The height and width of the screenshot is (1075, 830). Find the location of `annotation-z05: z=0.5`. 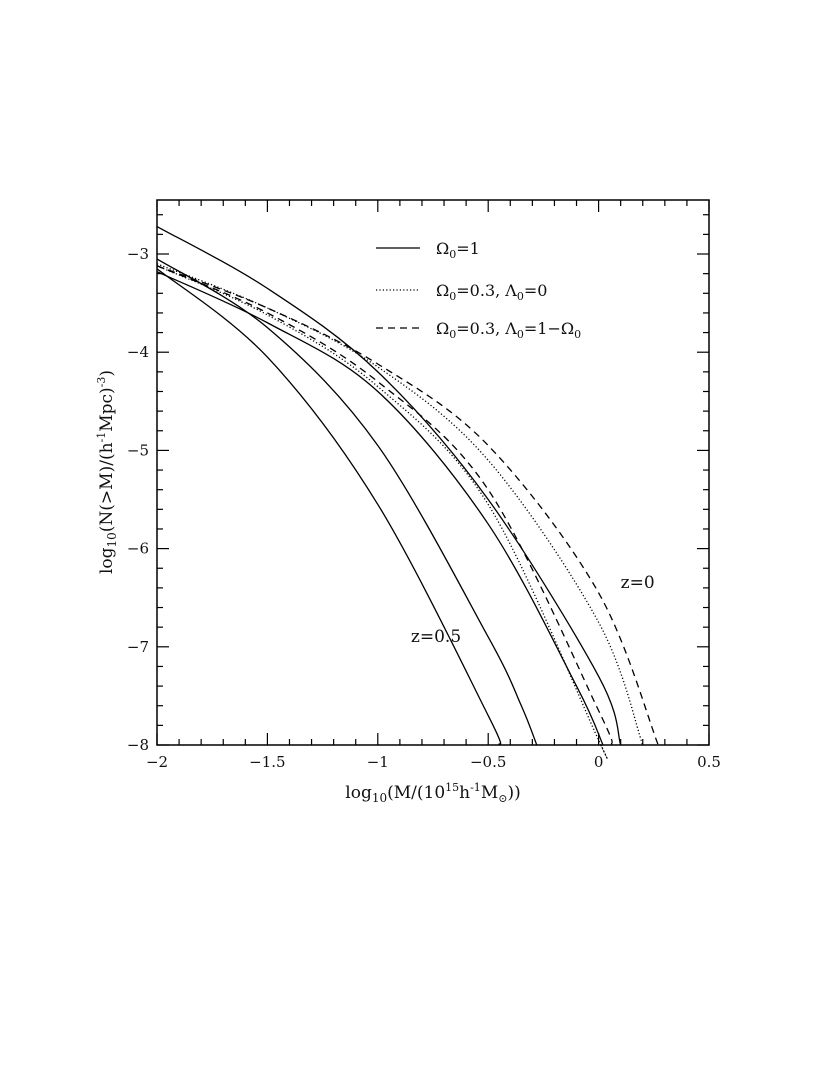

annotation-z05: z=0.5 is located at coordinates (436, 637).